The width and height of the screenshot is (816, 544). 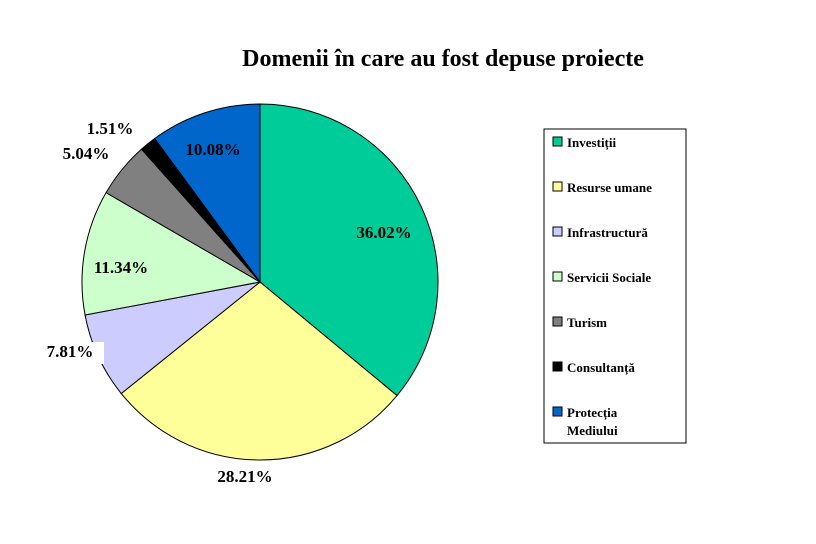 What do you see at coordinates (121, 267) in the screenshot?
I see `data-label: 11.34%` at bounding box center [121, 267].